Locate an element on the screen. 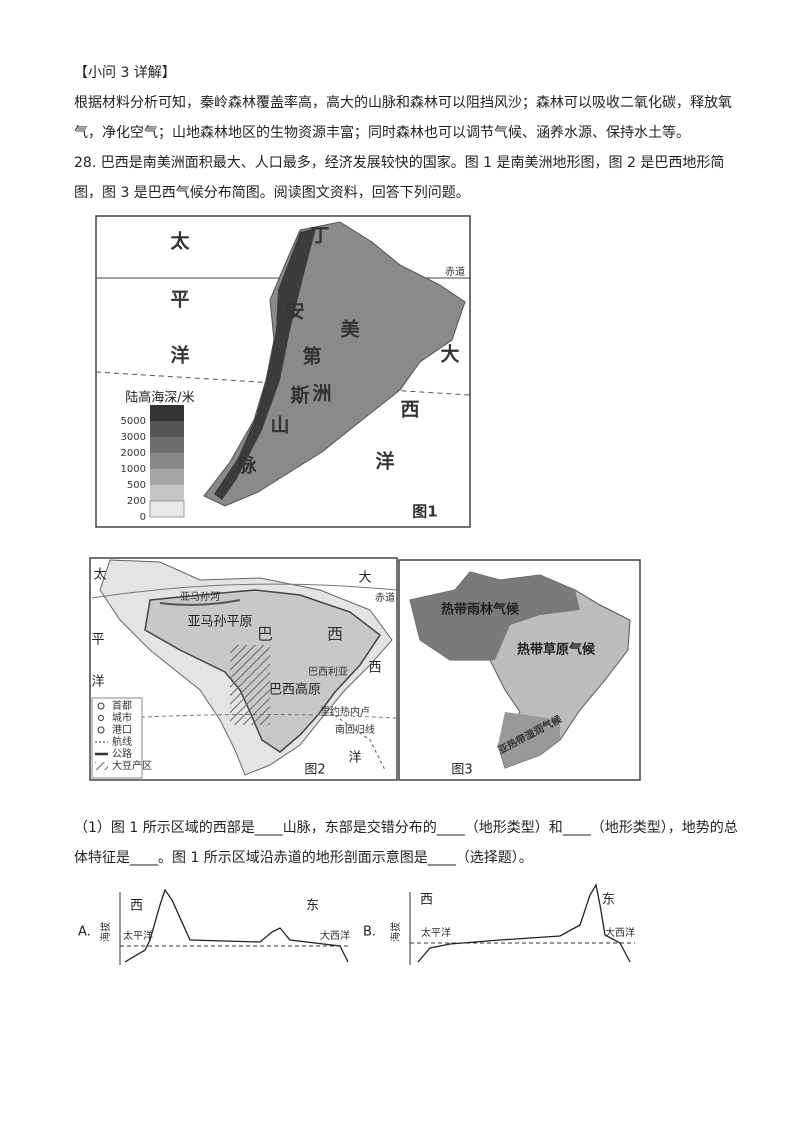 This screenshot has height=1132, width=800. legend-entry: 公路 is located at coordinates (122, 753).